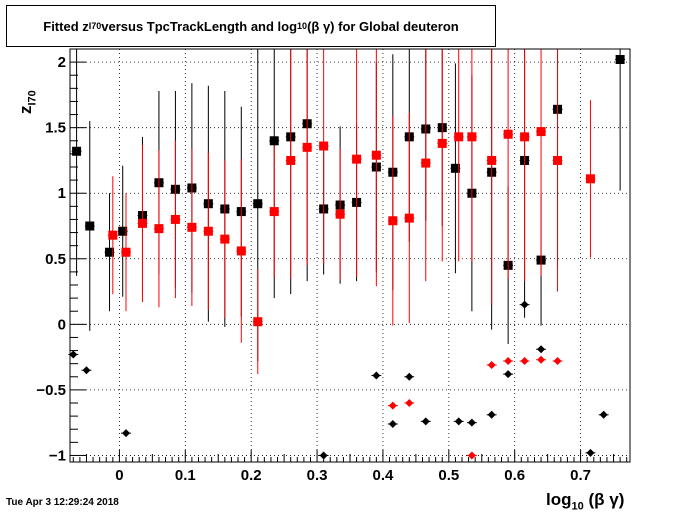  I want to click on x-tick-label: 0.2, so click(251, 475).